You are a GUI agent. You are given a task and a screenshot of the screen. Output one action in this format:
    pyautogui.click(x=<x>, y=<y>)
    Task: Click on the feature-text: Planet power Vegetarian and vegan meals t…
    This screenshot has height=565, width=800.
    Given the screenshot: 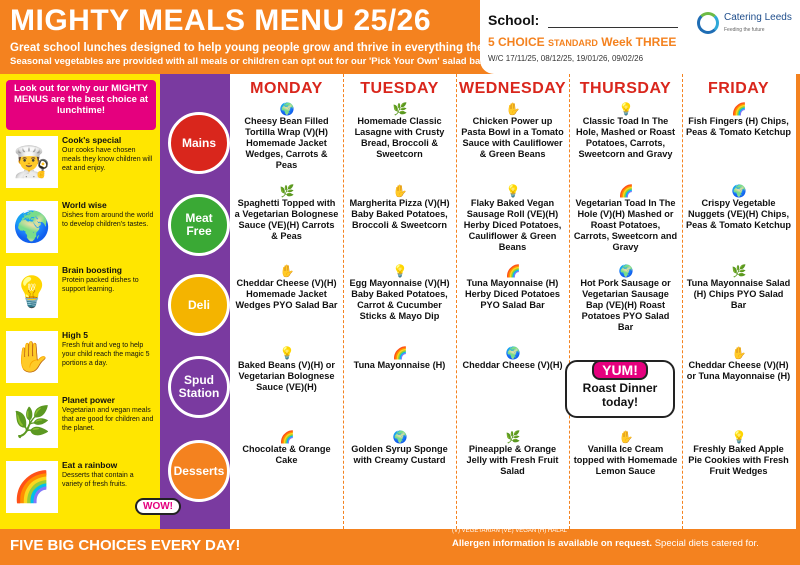 What is the action you would take?
    pyautogui.click(x=108, y=414)
    